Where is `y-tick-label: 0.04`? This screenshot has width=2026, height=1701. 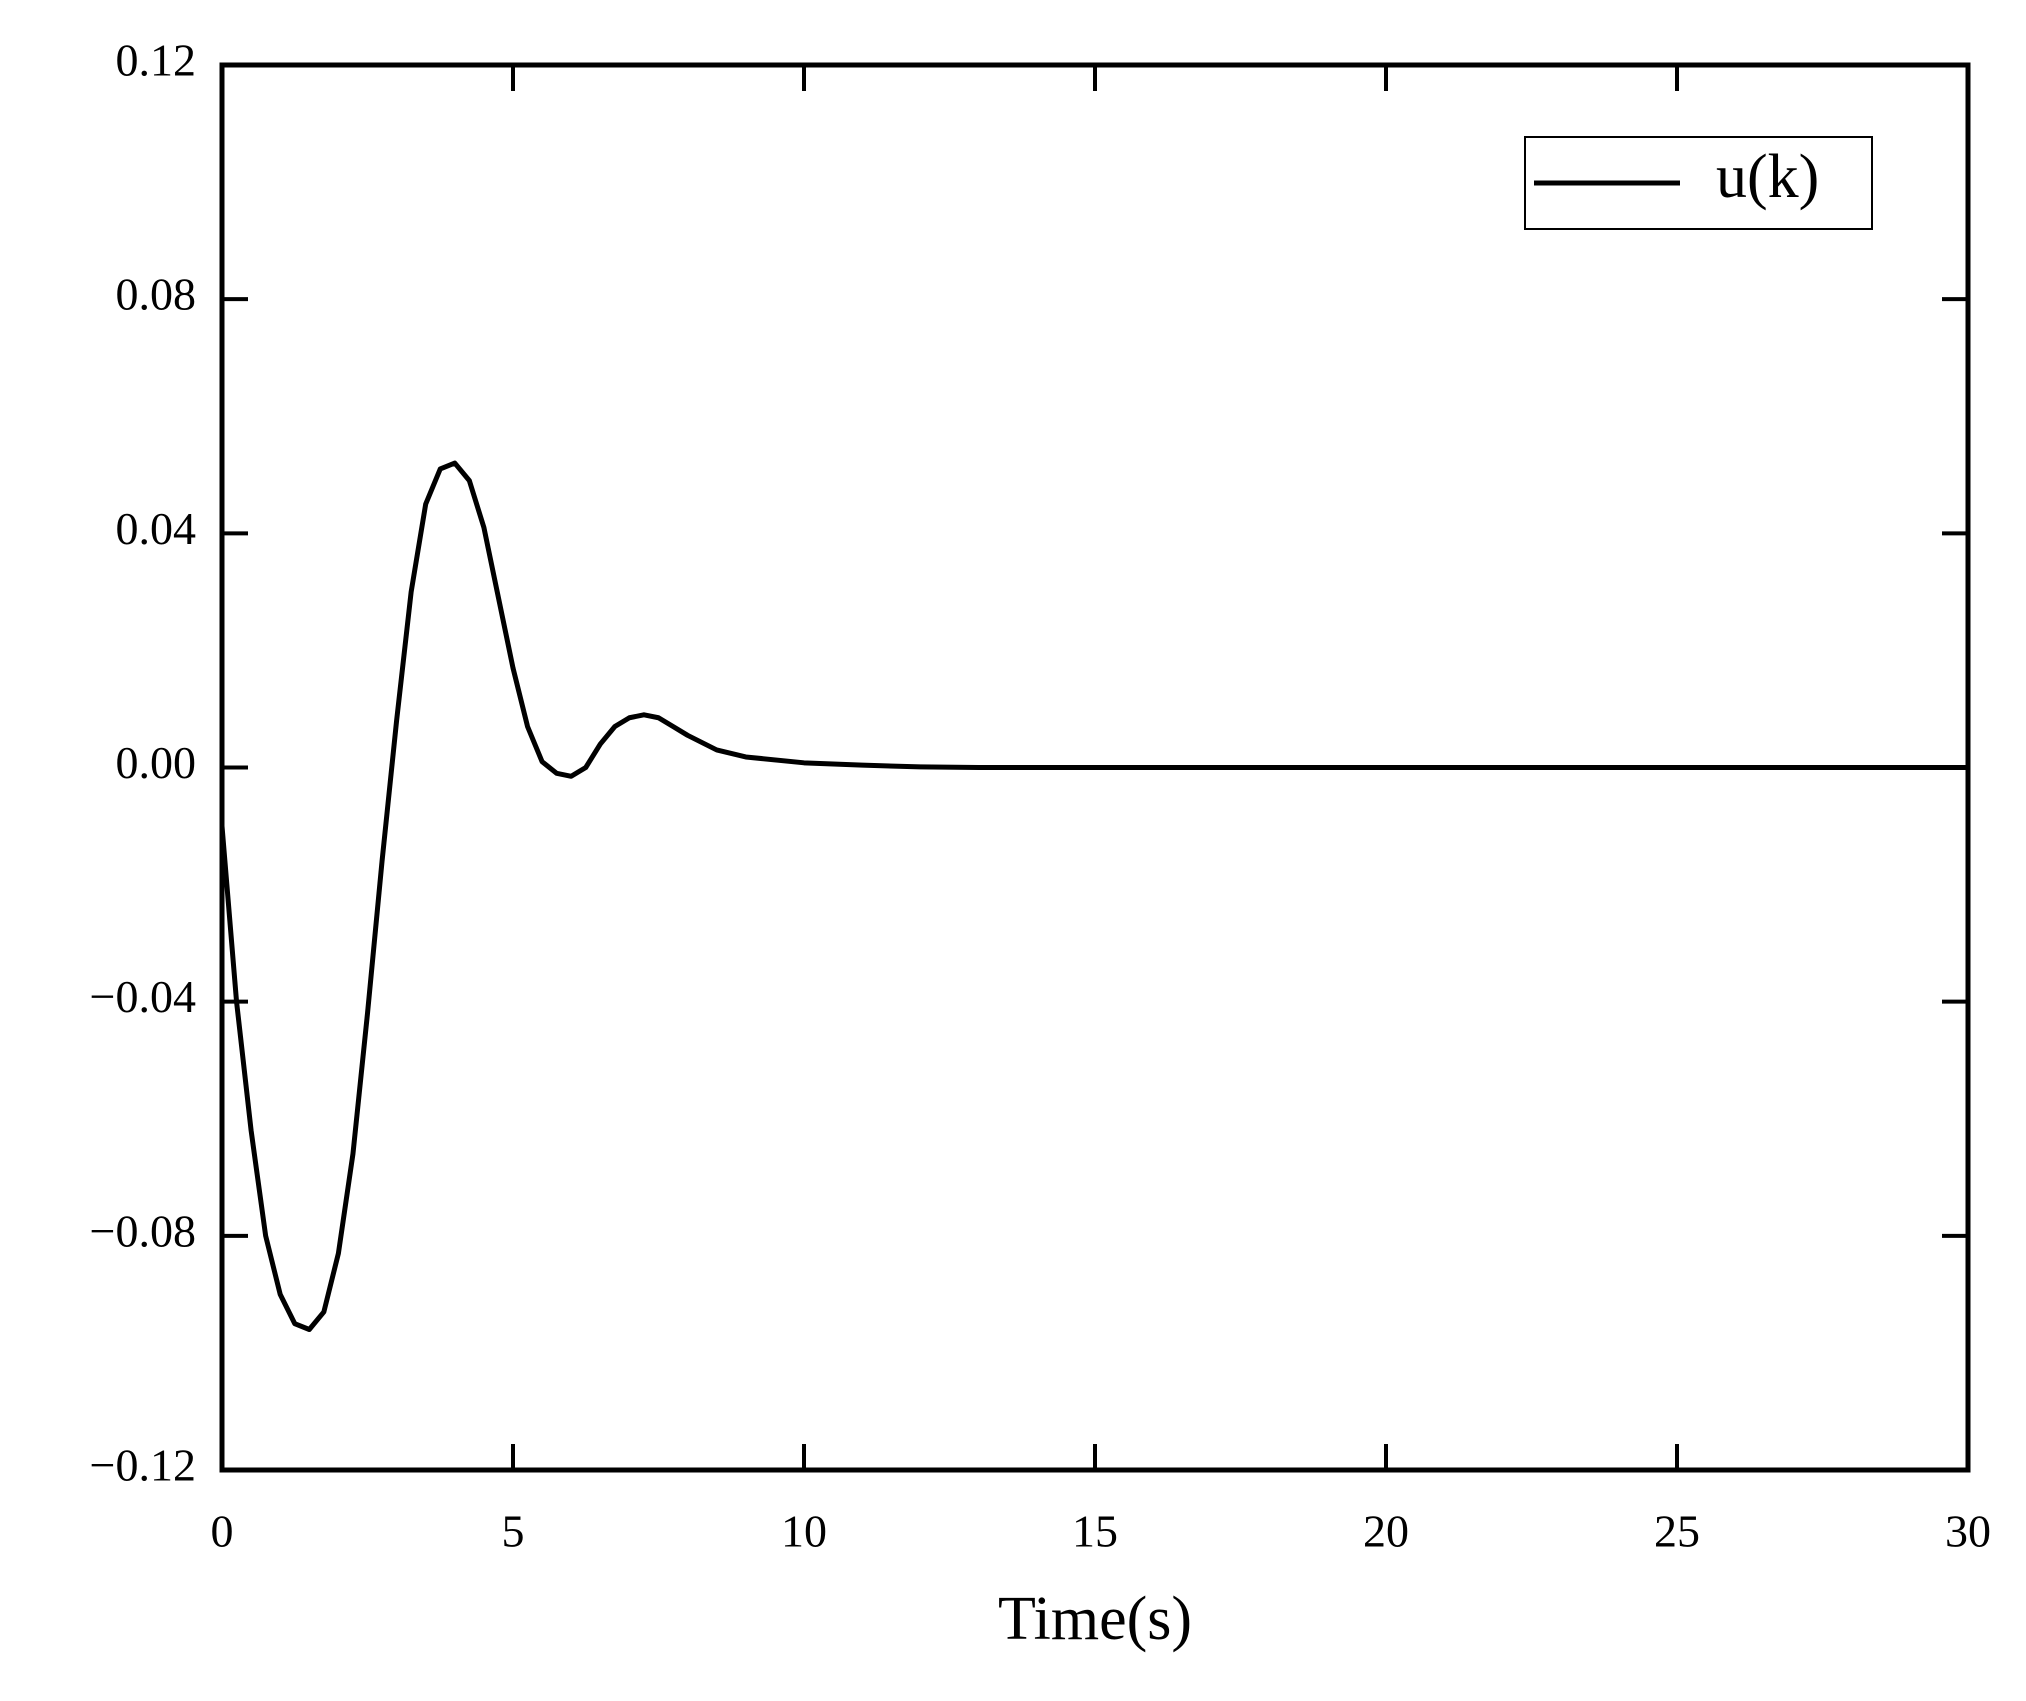 y-tick-label: 0.04 is located at coordinates (156, 528).